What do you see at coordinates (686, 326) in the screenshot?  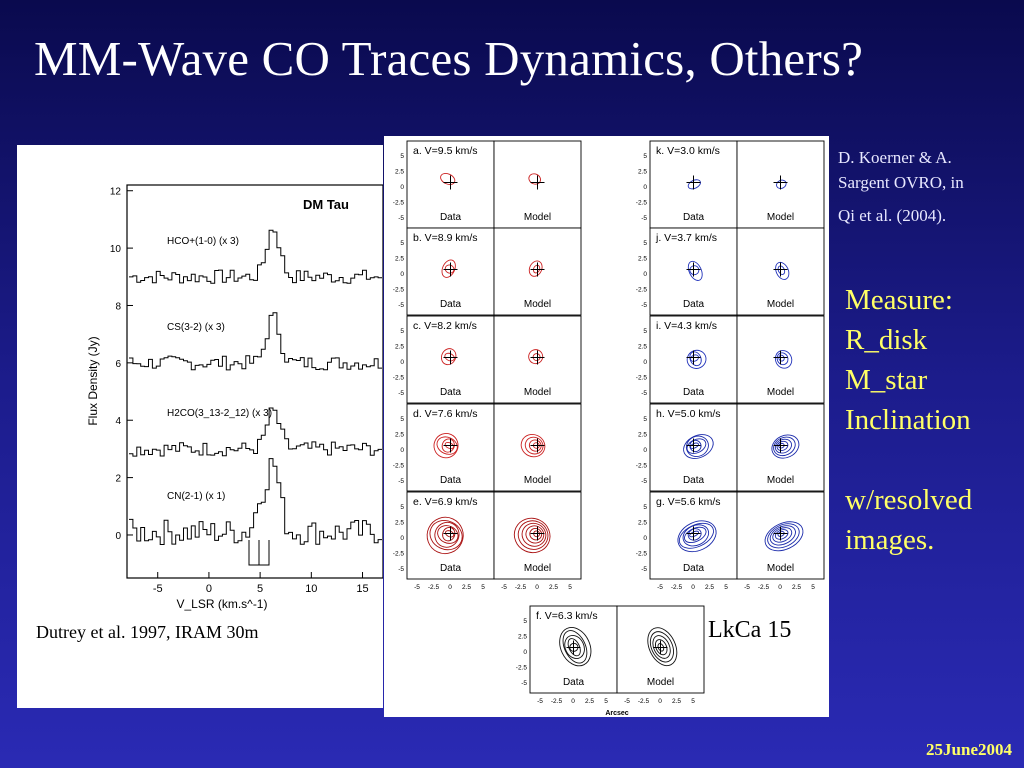 I see `channel-velocity-label: i. V=4.3 km/s` at bounding box center [686, 326].